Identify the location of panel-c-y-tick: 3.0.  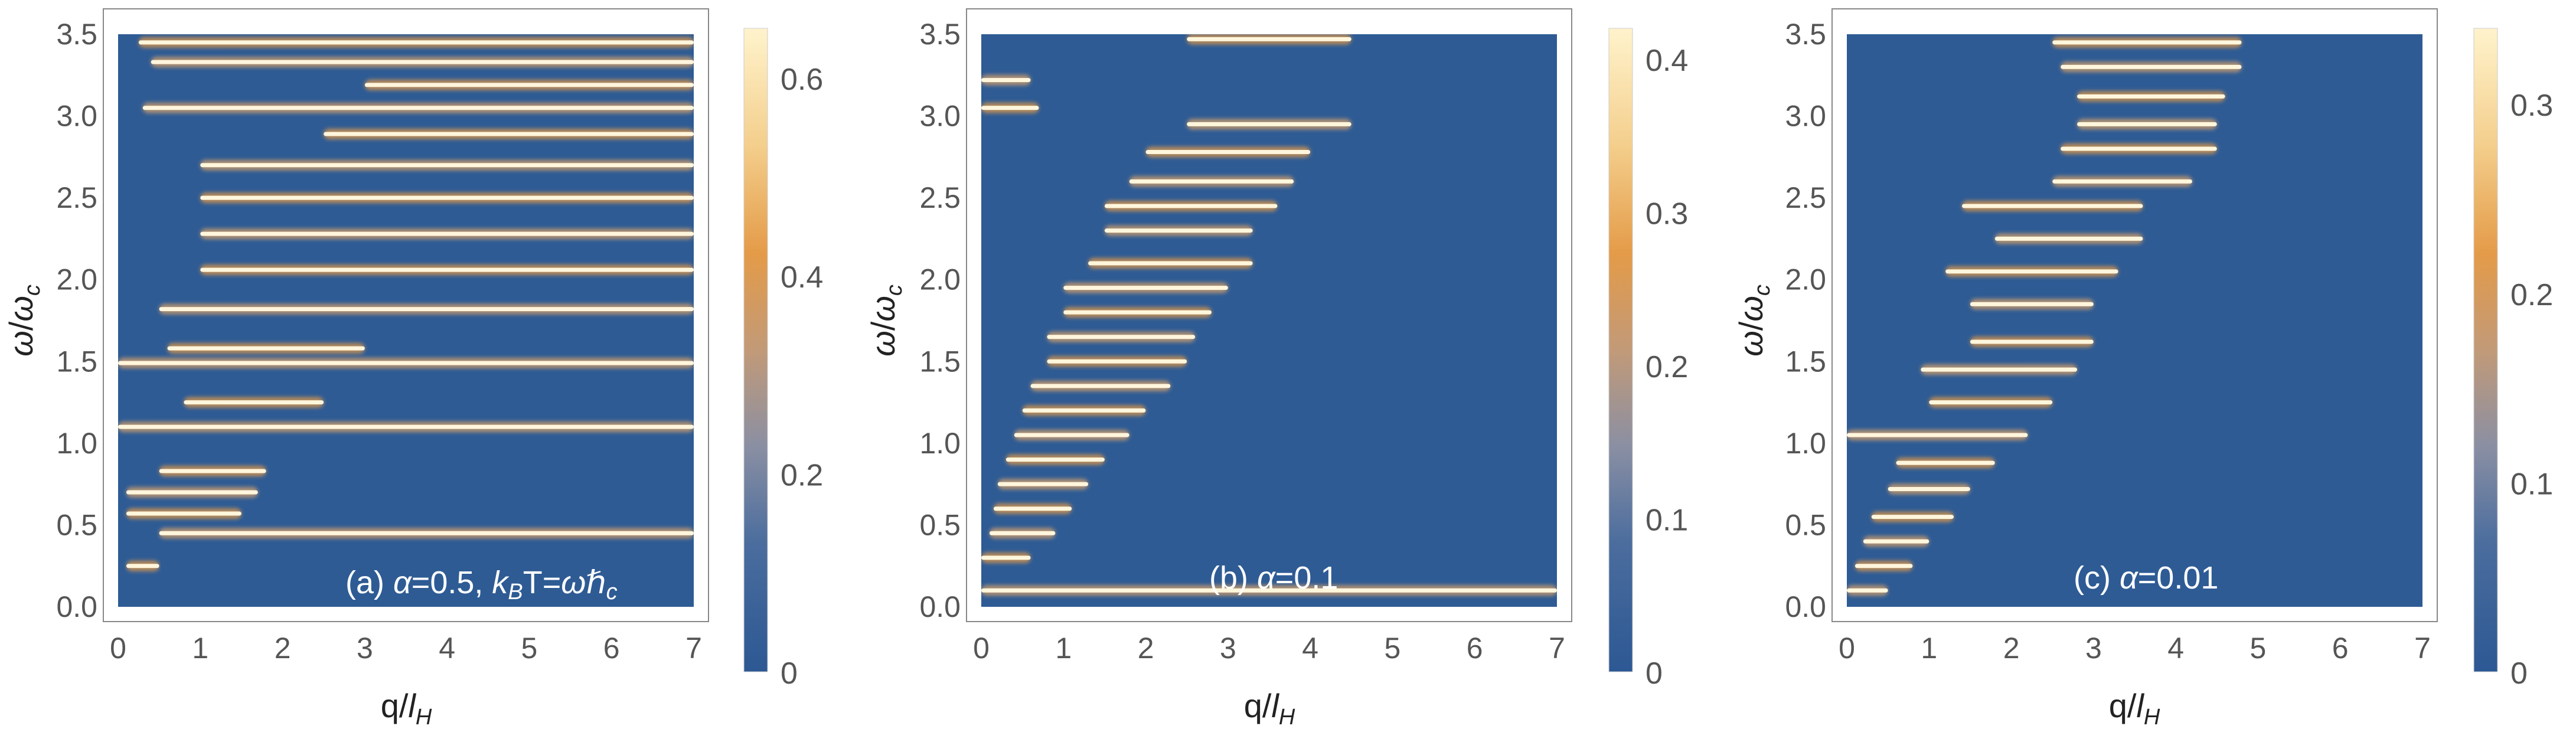
(1805, 116).